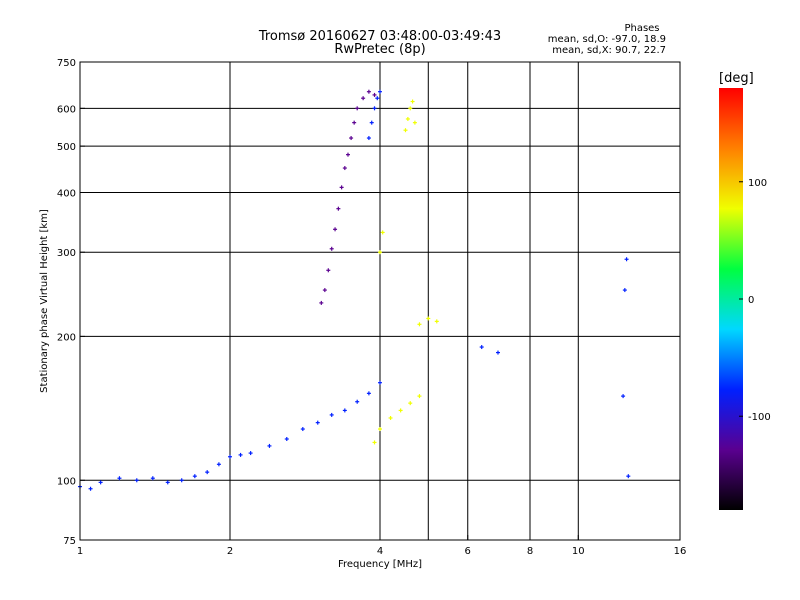 The width and height of the screenshot is (800, 600). Describe the element at coordinates (751, 300) in the screenshot. I see `colorbar-tick-label: 0` at that location.